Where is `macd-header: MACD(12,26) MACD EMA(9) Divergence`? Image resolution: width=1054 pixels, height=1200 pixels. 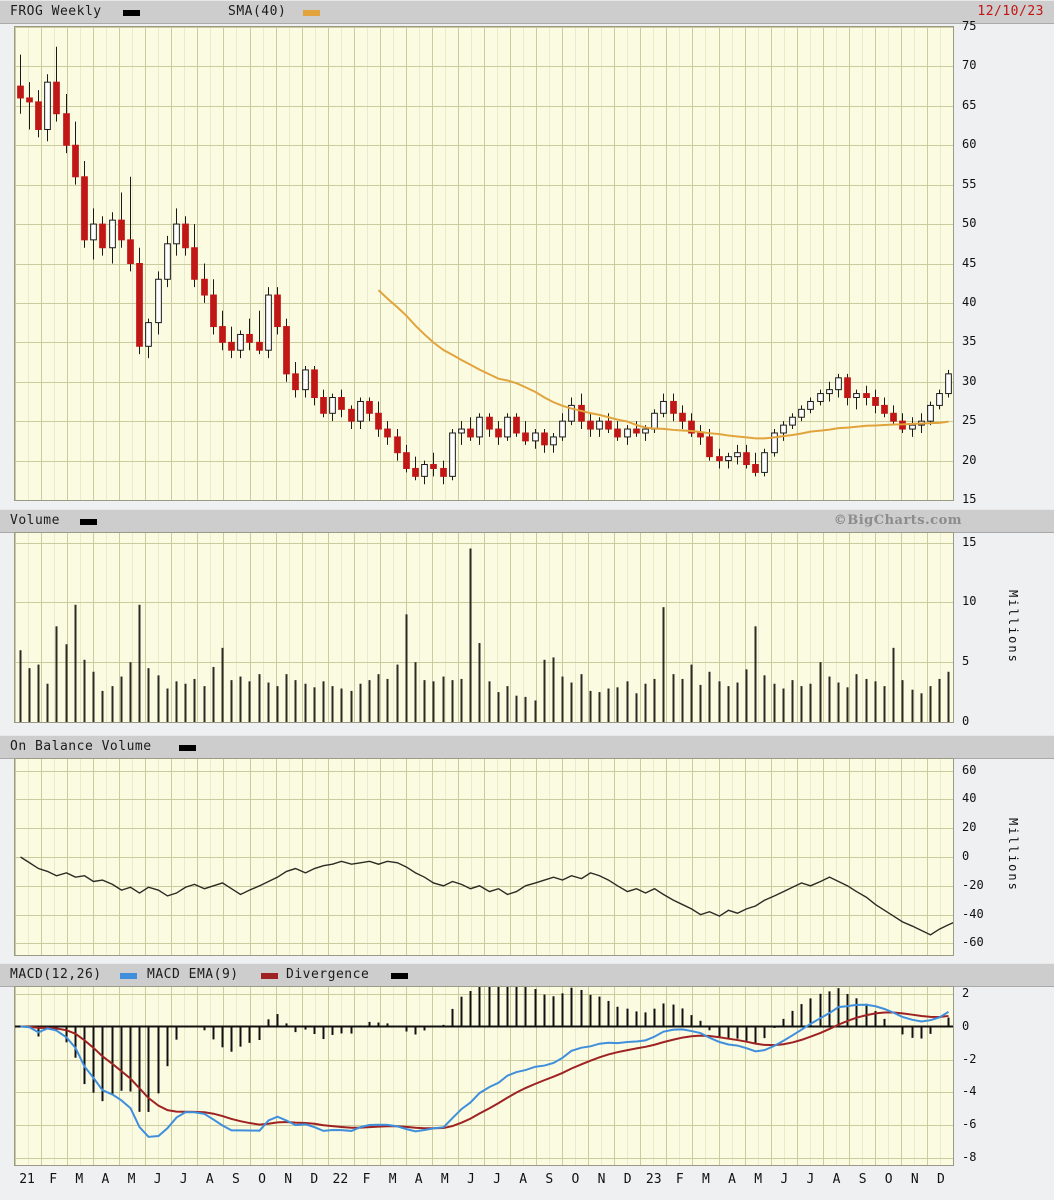 macd-header: MACD(12,26) MACD EMA(9) Divergence is located at coordinates (527, 975).